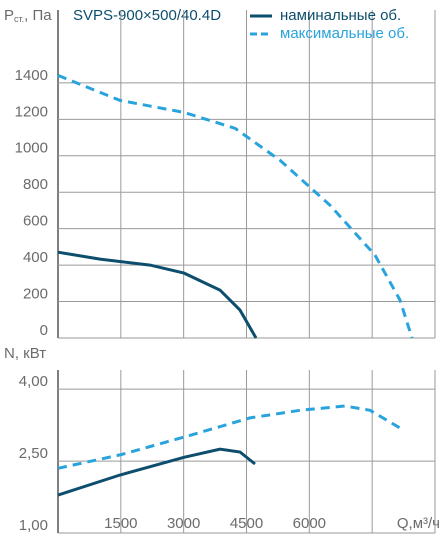 This screenshot has height=541, width=444. Describe the element at coordinates (35, 294) in the screenshot. I see `y-tick-label: 200` at that location.